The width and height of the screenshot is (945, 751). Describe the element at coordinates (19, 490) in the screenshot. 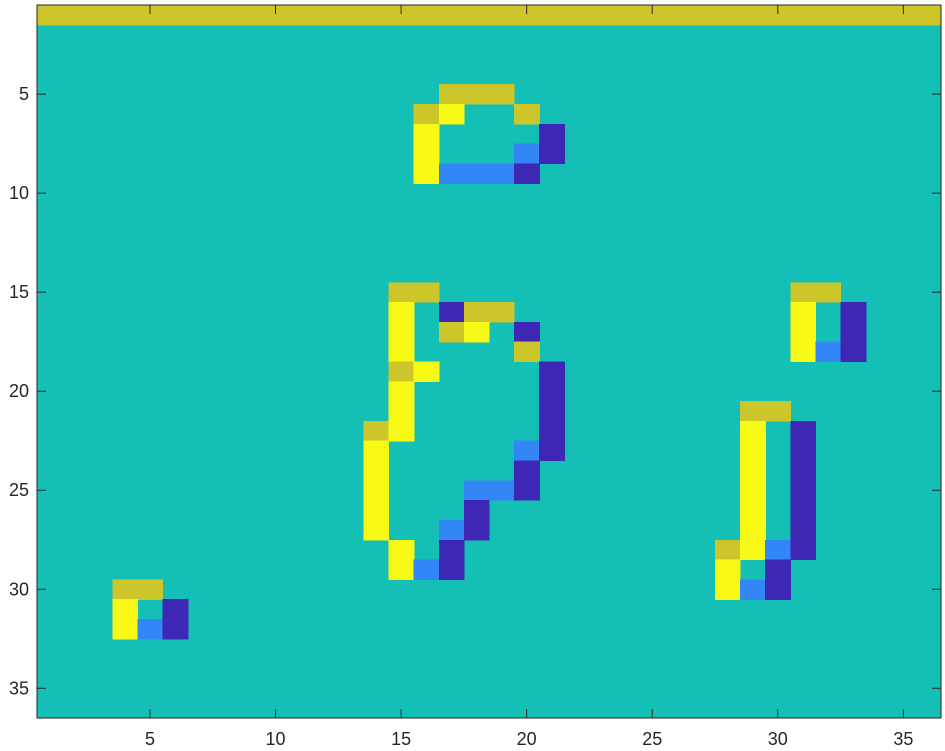

I see `y-tick-label: 25` at that location.